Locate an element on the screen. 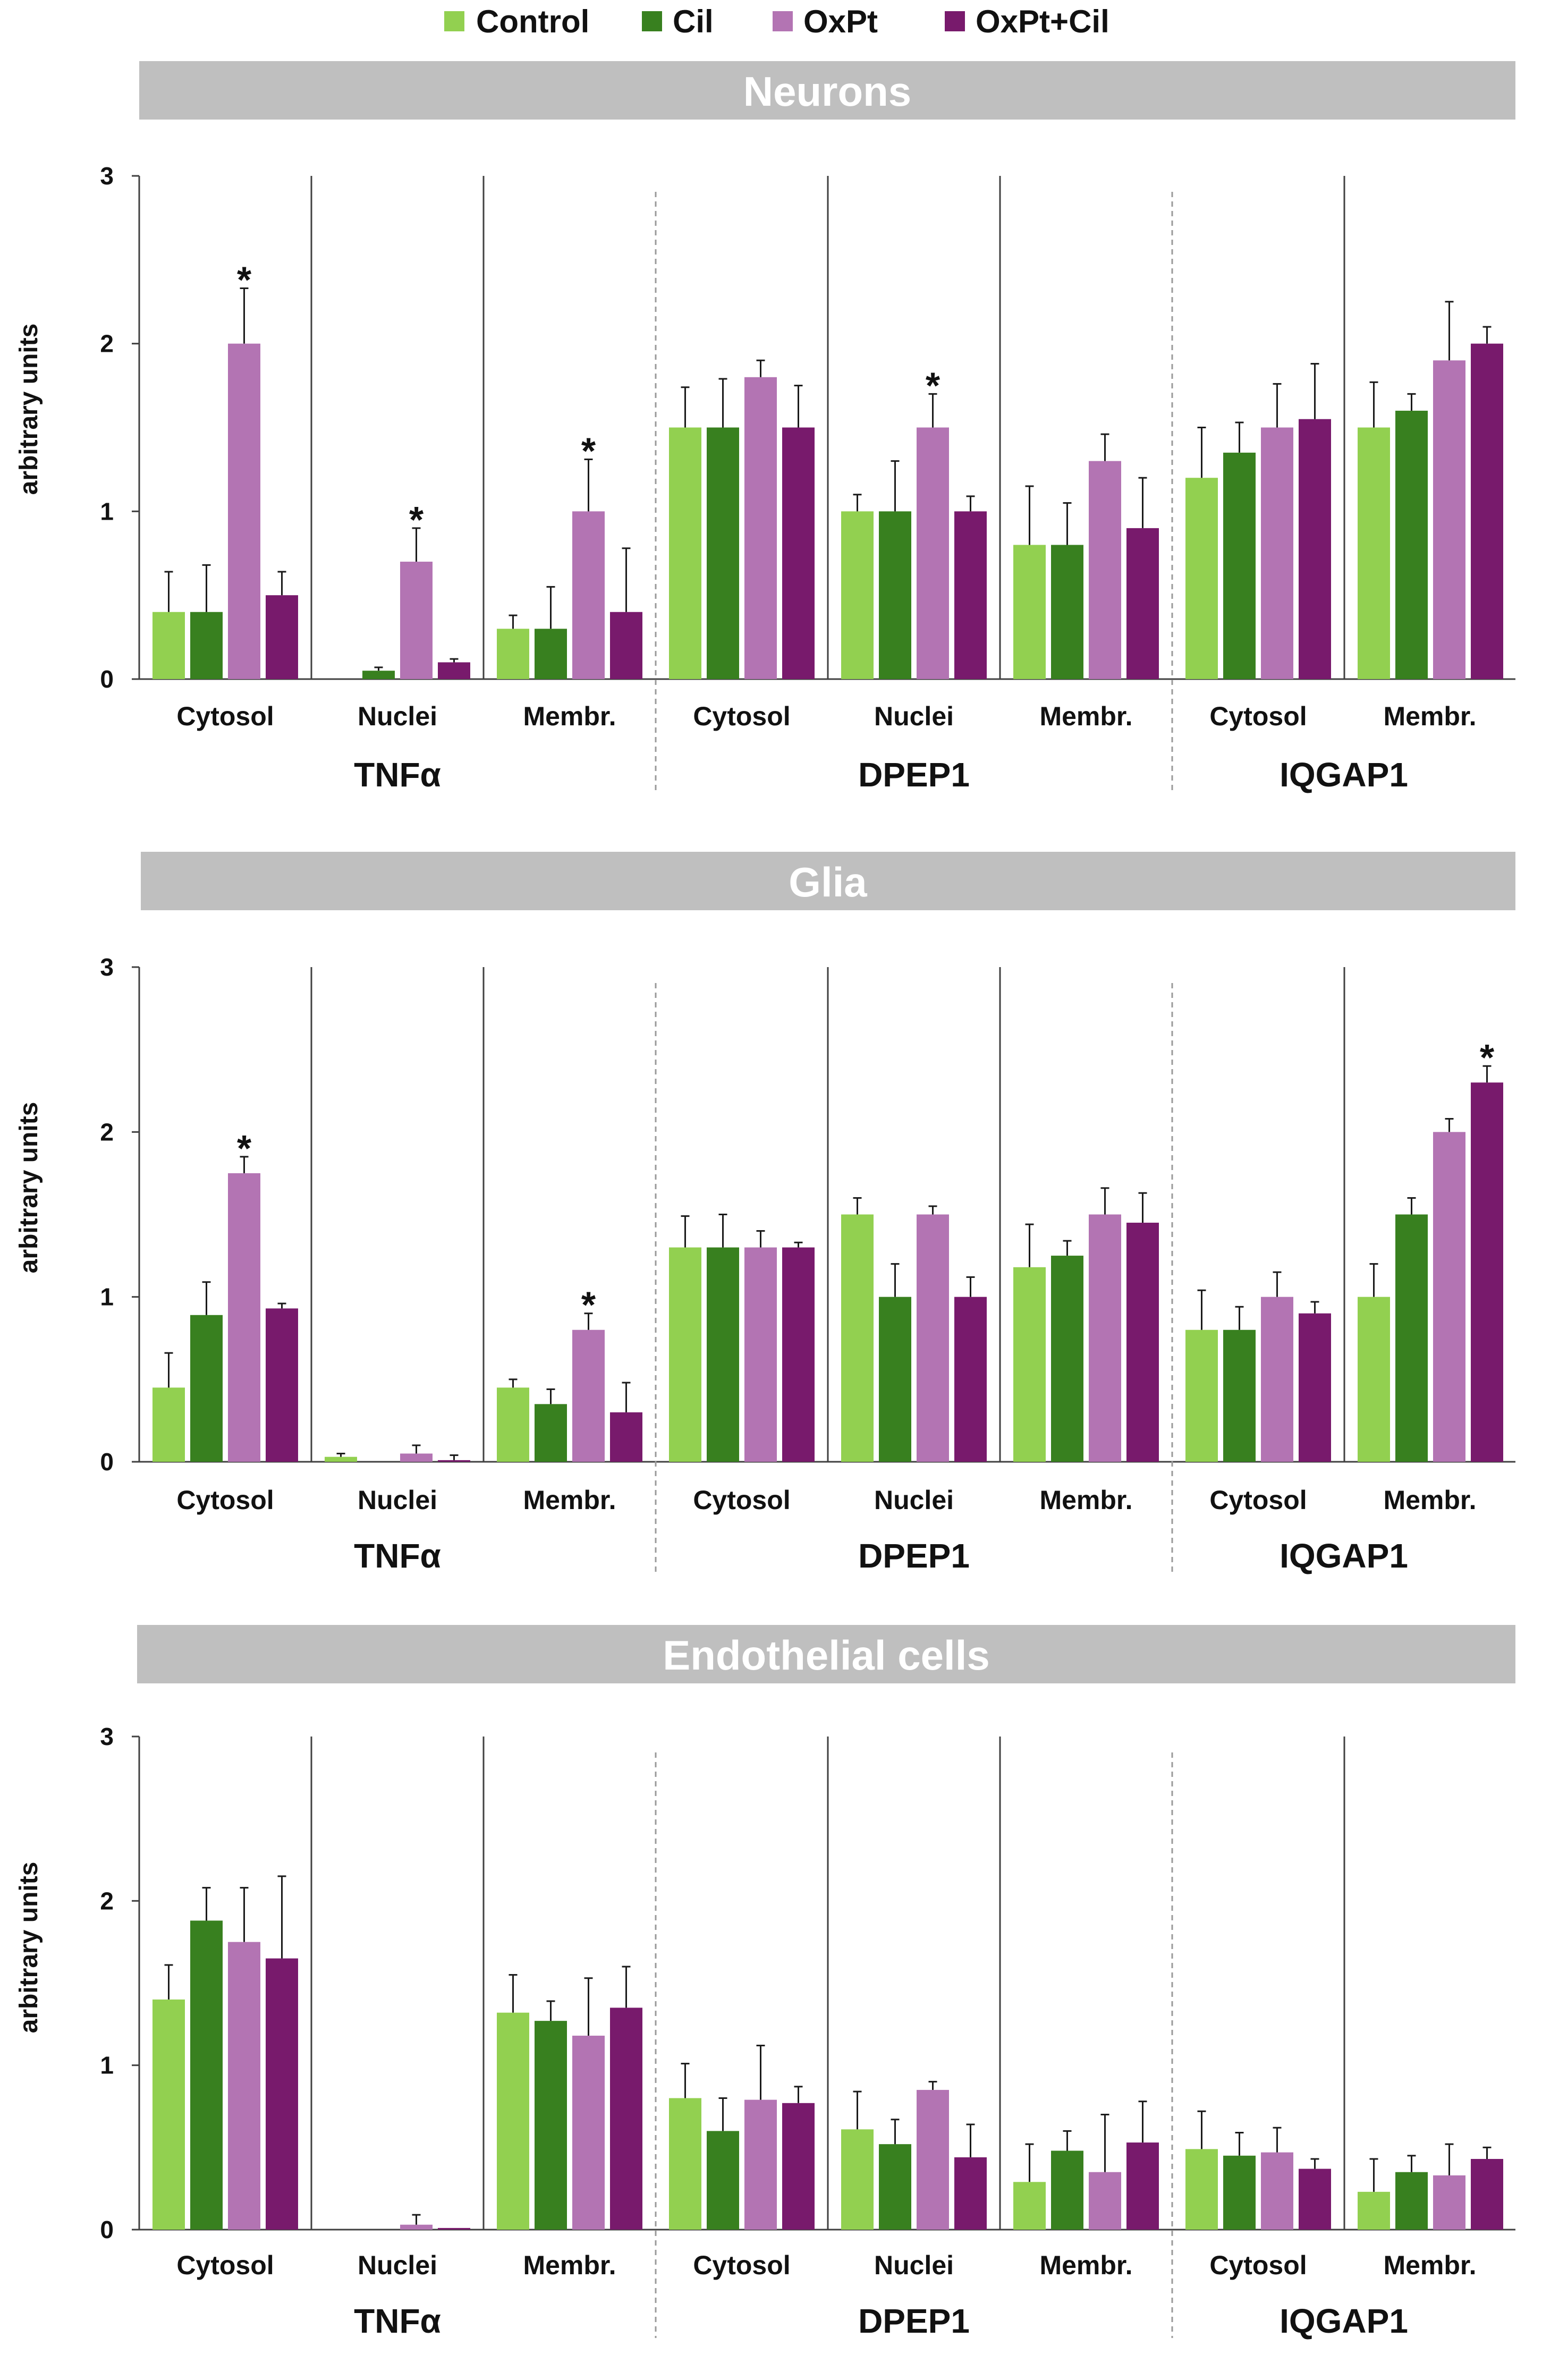  y-axis-label-endothelial-cells: arbitrary units is located at coordinates (29, 1948).